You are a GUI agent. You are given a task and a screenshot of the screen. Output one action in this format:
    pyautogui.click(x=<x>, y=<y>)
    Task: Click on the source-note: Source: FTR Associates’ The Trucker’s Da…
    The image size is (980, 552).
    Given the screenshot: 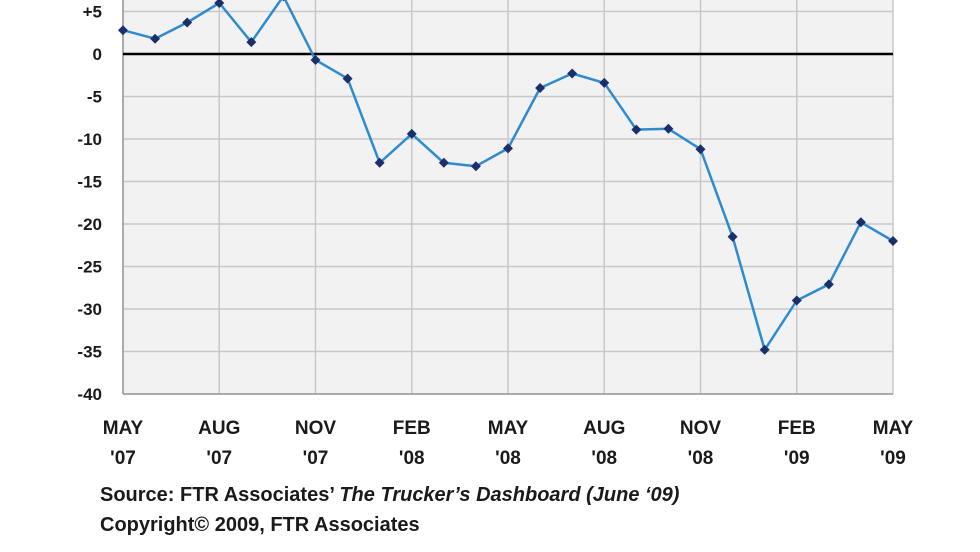 What is the action you would take?
    pyautogui.click(x=389, y=495)
    